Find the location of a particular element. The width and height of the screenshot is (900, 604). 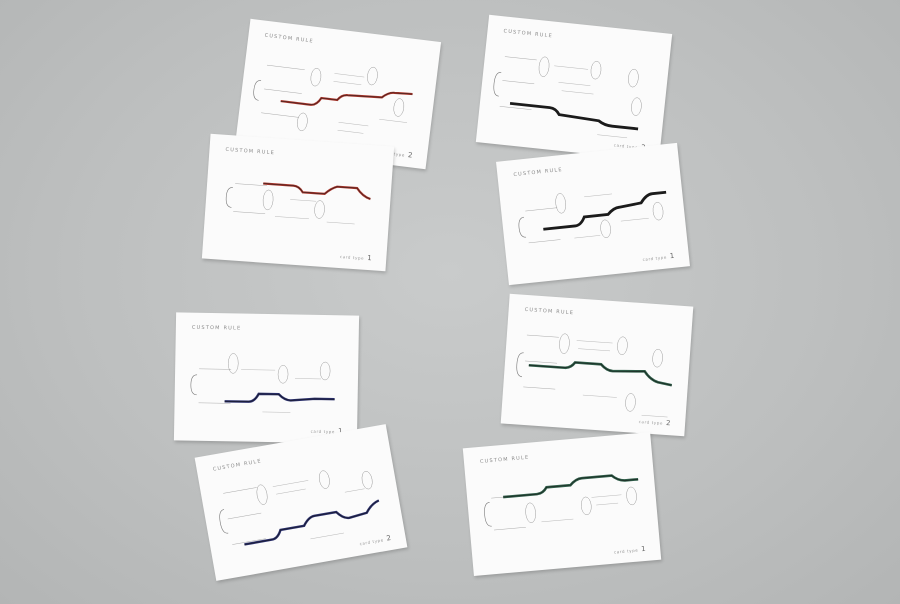

card-green-type2: CUSTOM RULE card type 2 is located at coordinates (597, 365).